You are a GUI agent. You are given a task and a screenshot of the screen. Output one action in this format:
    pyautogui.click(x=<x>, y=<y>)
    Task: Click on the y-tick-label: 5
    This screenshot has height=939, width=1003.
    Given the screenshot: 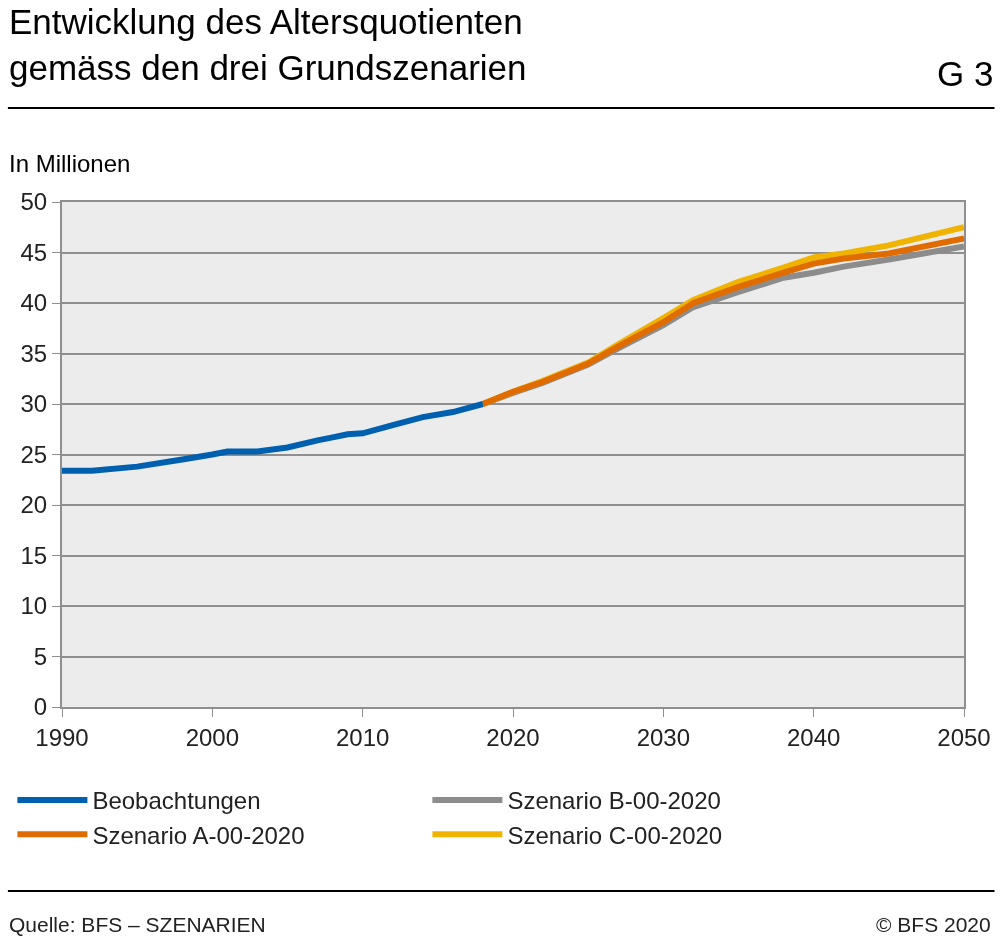 What is the action you would take?
    pyautogui.click(x=40, y=656)
    